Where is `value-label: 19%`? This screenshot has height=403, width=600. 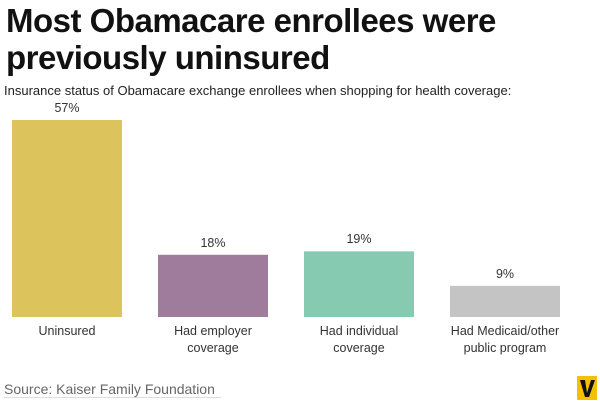
value-label: 19% is located at coordinates (359, 239).